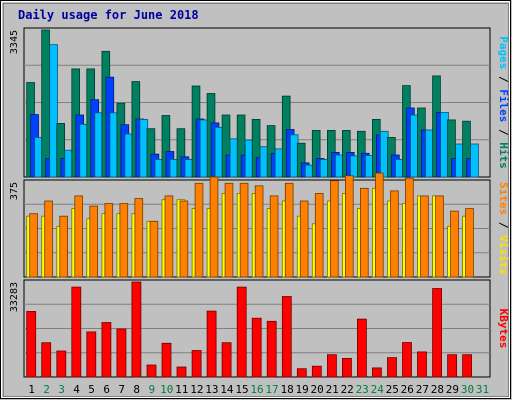 This screenshot has width=512, height=400. I want to click on x-tick-label: 15, so click(241, 389).